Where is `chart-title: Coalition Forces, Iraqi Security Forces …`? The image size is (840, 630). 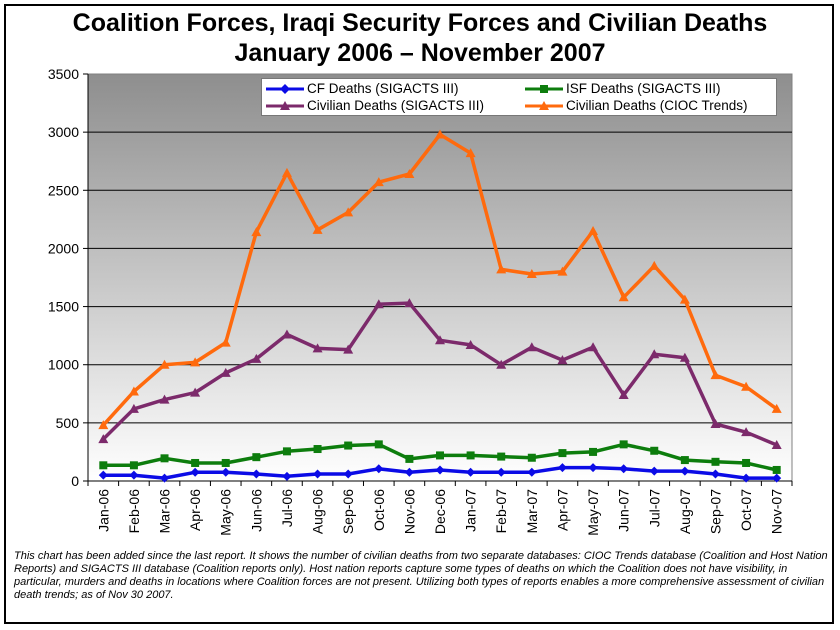
chart-title: Coalition Forces, Iraqi Security Forces … is located at coordinates (420, 38).